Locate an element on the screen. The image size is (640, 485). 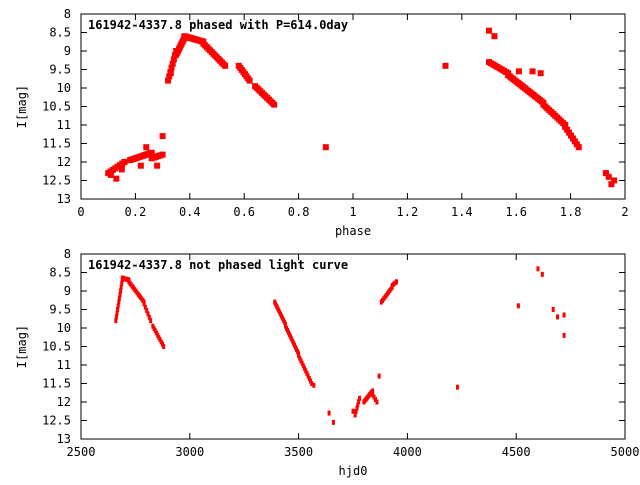
y-tick-label: 13 is located at coordinates (64, 439).